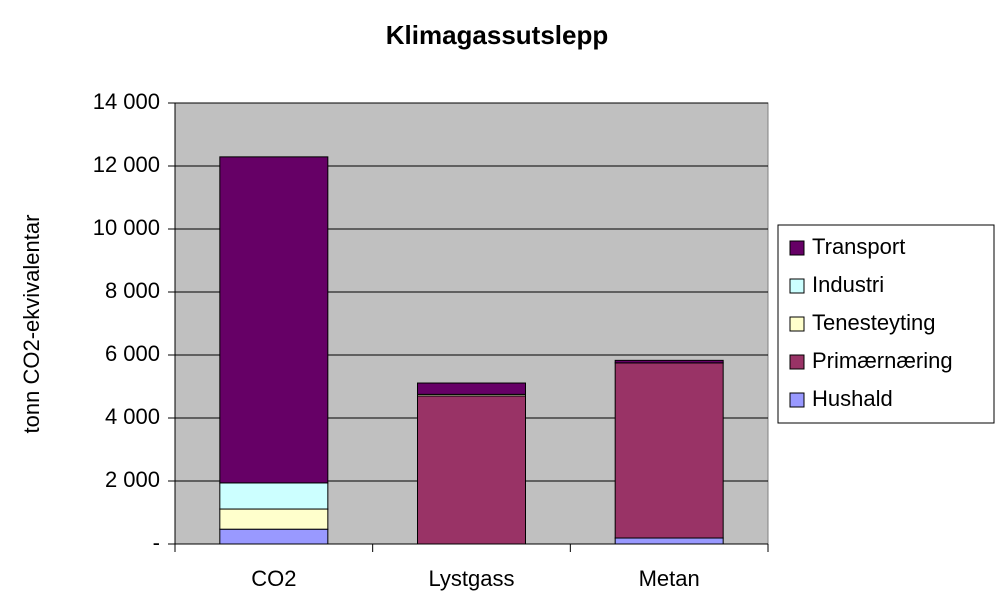  What do you see at coordinates (848, 284) in the screenshot?
I see `legend-label: Industri` at bounding box center [848, 284].